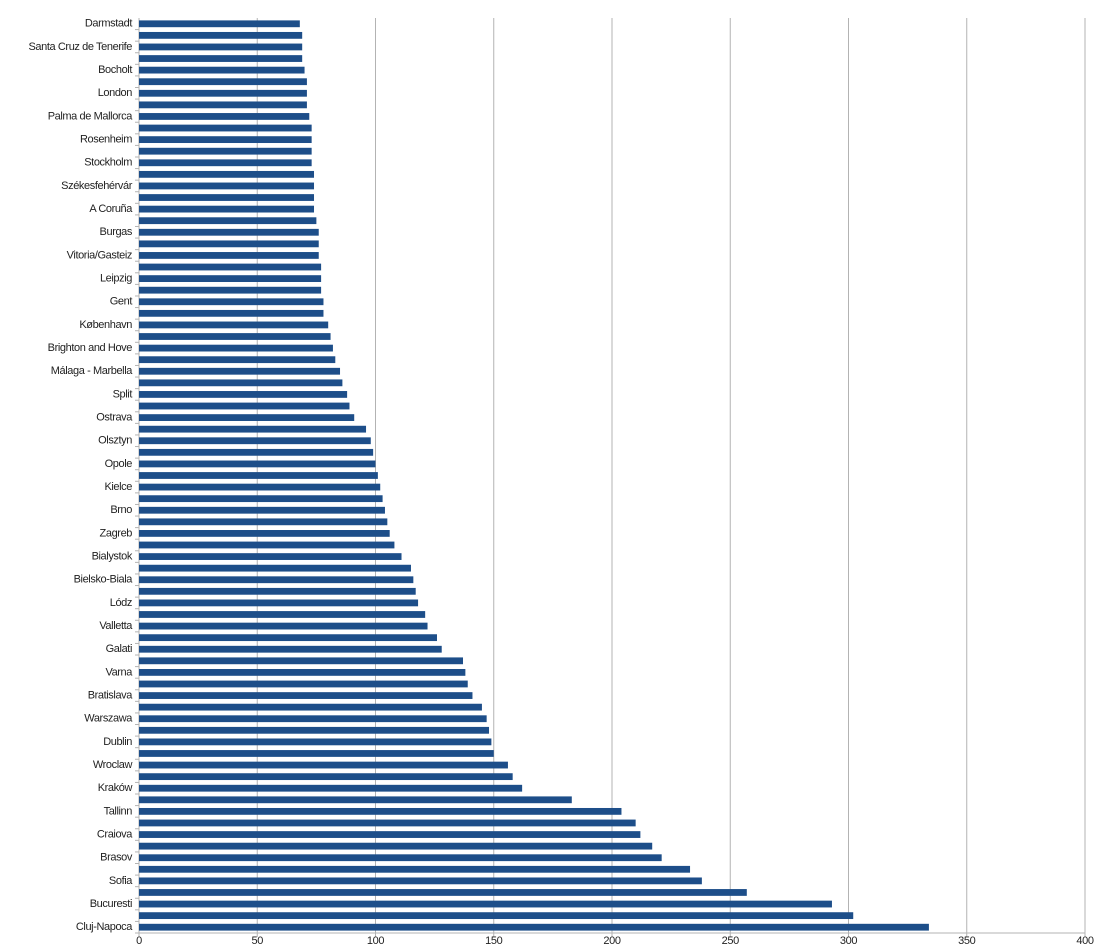  What do you see at coordinates (1084, 940) in the screenshot?
I see `x-tick-label: 400` at bounding box center [1084, 940].